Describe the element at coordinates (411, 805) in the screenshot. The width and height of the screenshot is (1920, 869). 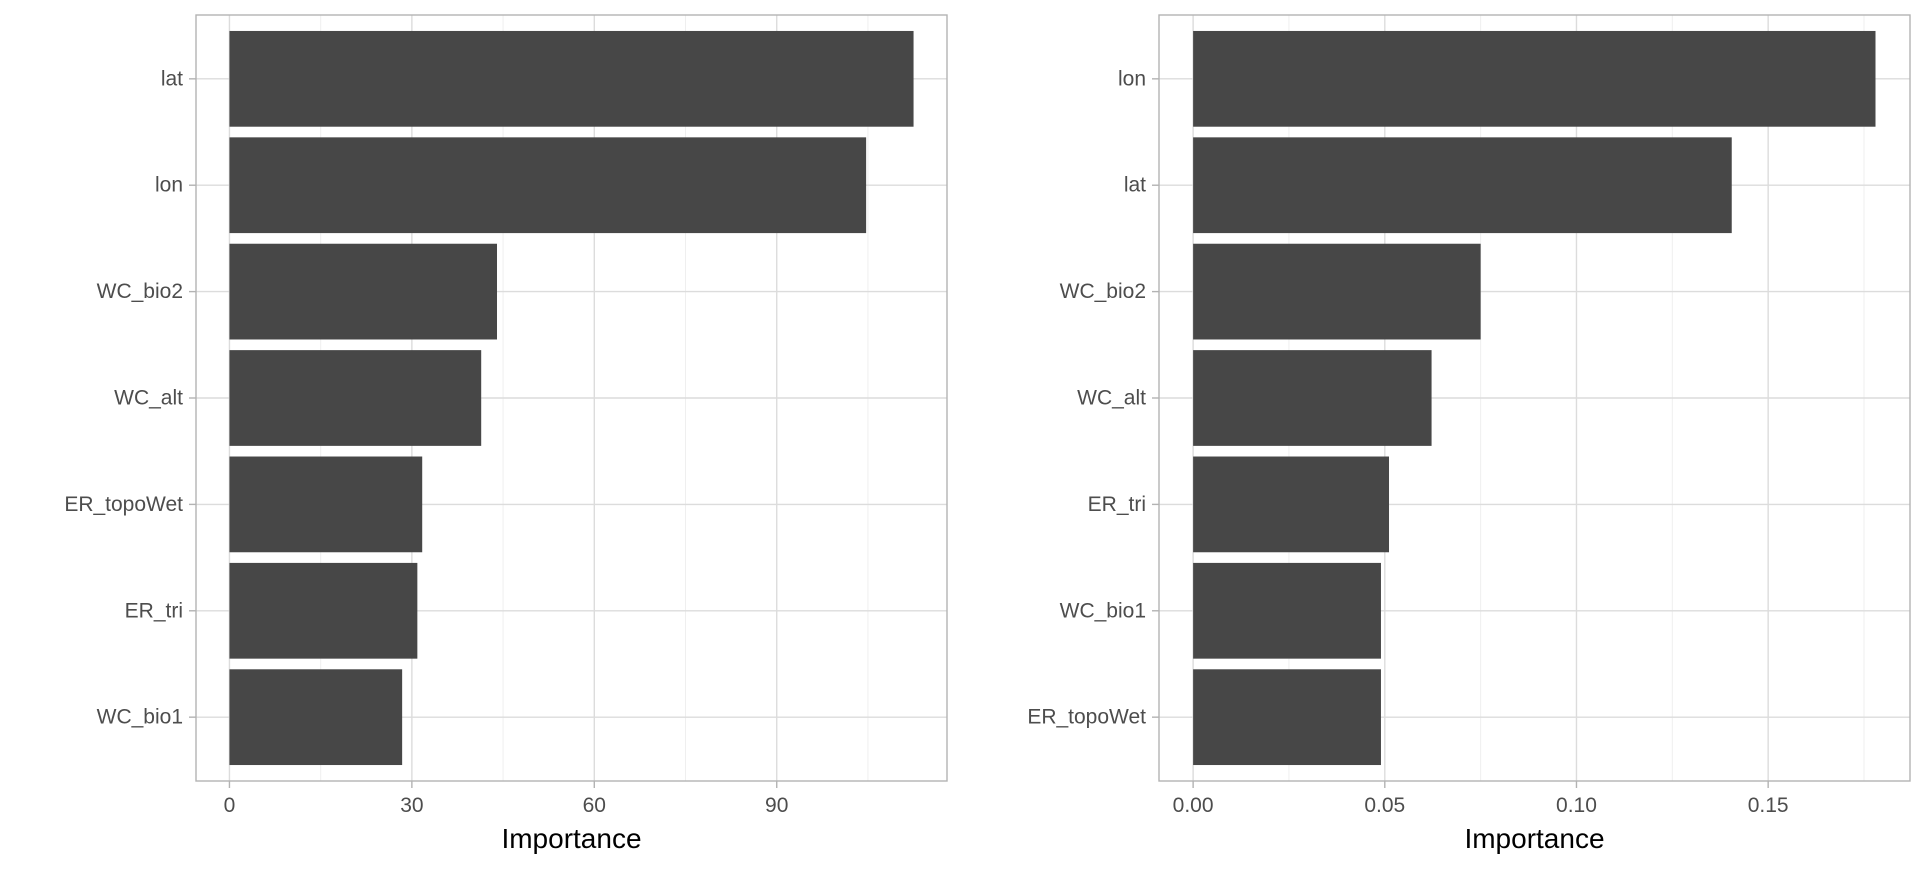
I see `x-tick-label: 30` at that location.